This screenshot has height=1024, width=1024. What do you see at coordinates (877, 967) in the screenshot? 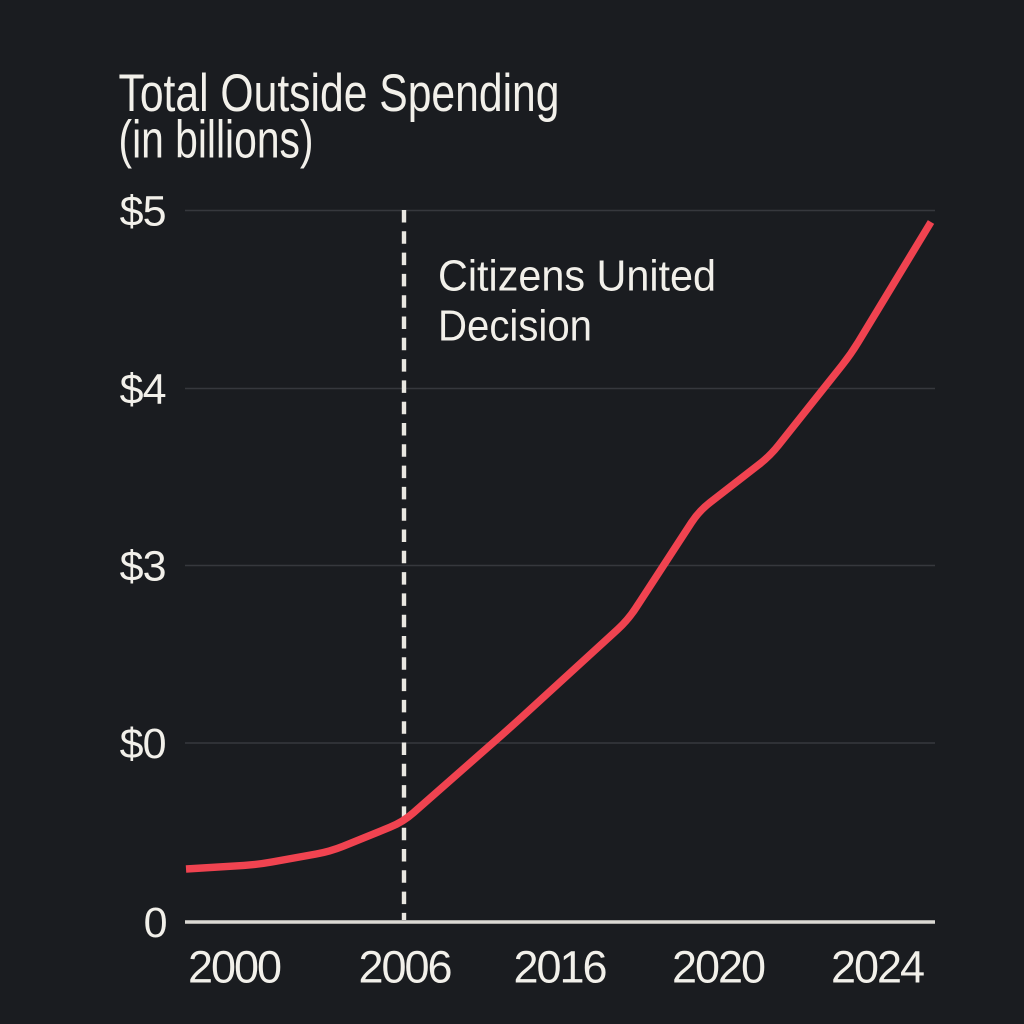
I see `svg-text: 2024` at bounding box center [877, 967].